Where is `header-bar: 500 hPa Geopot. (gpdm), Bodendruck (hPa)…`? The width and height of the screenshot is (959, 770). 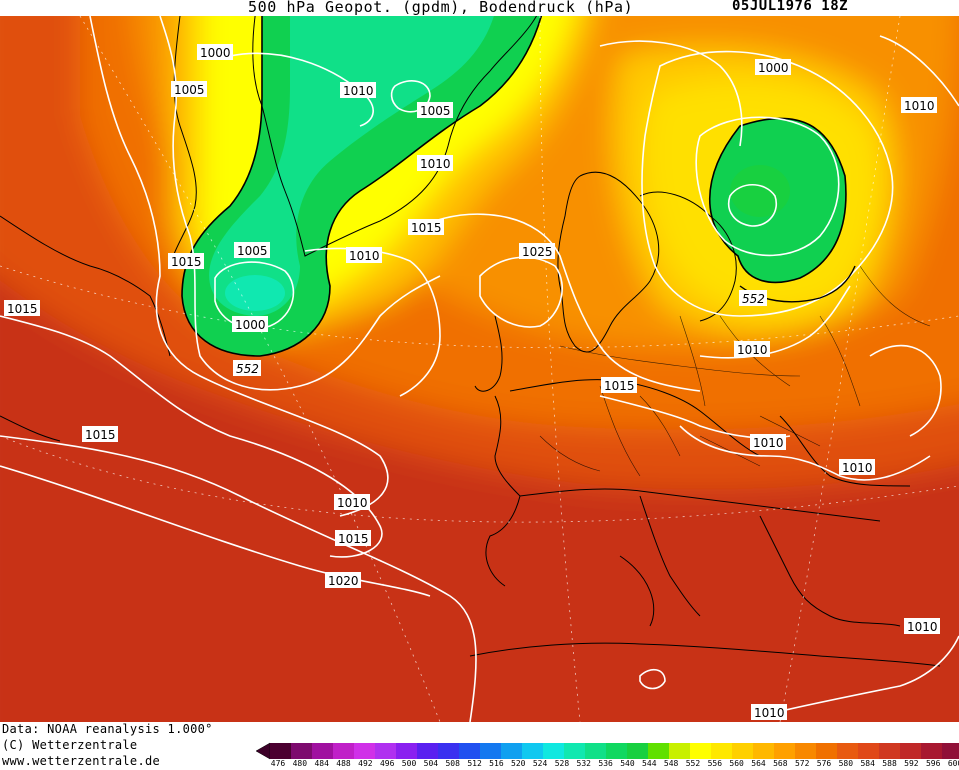 header-bar: 500 hPa Geopot. (gpdm), Bodendruck (hPa)… is located at coordinates (479, 8).